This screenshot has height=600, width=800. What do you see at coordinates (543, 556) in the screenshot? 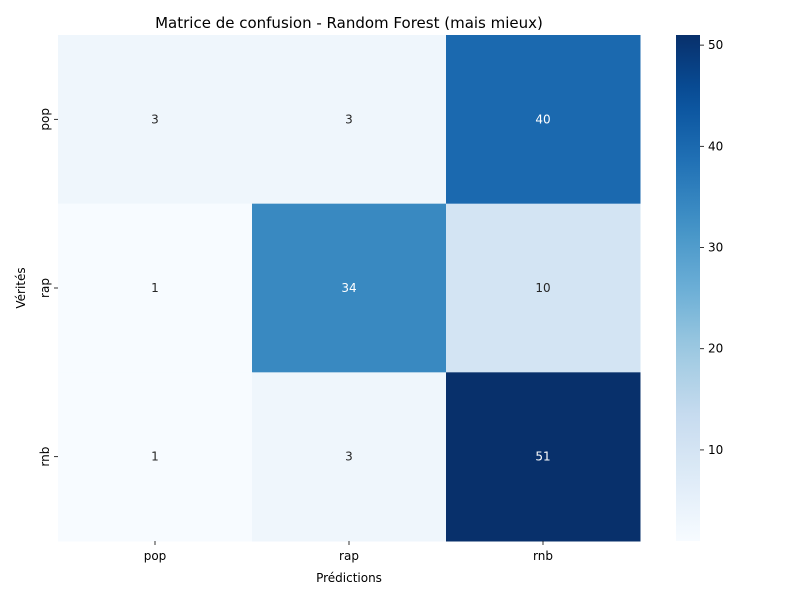
I see `x-tick-label: rnb` at bounding box center [543, 556].